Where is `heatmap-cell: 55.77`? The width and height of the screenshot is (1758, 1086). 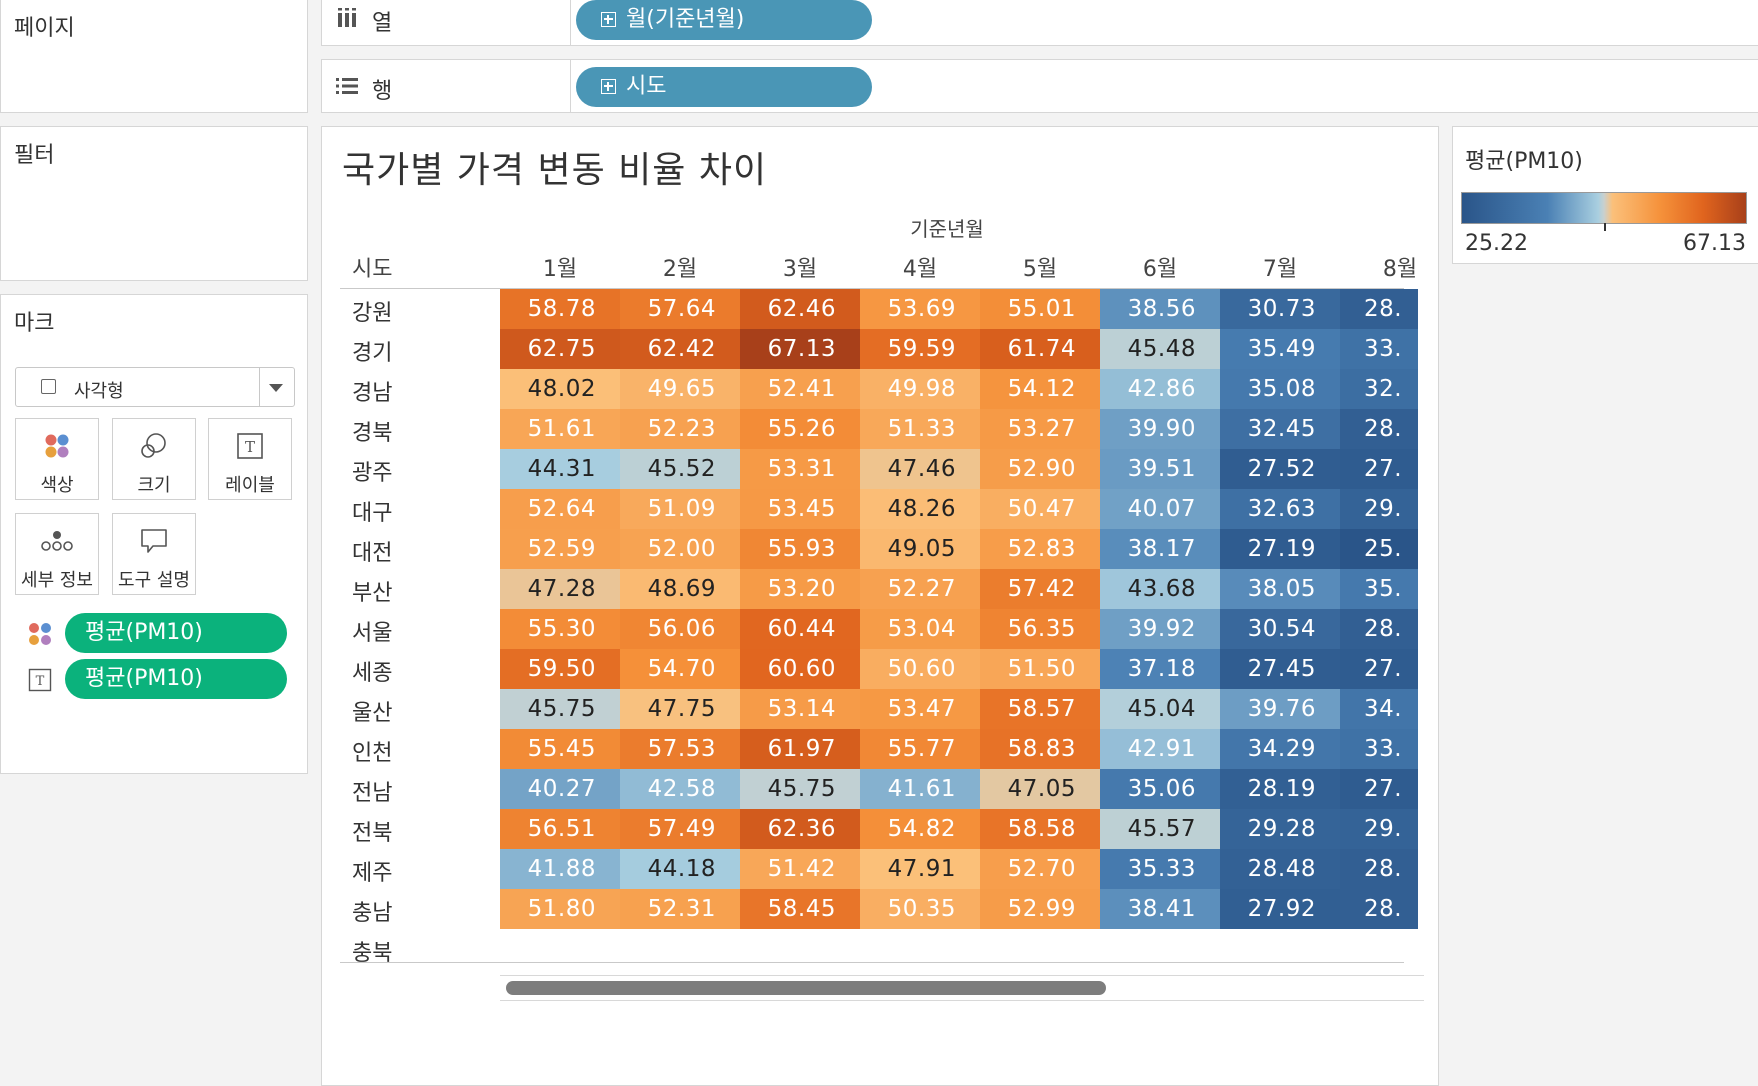 heatmap-cell: 55.77 is located at coordinates (920, 749).